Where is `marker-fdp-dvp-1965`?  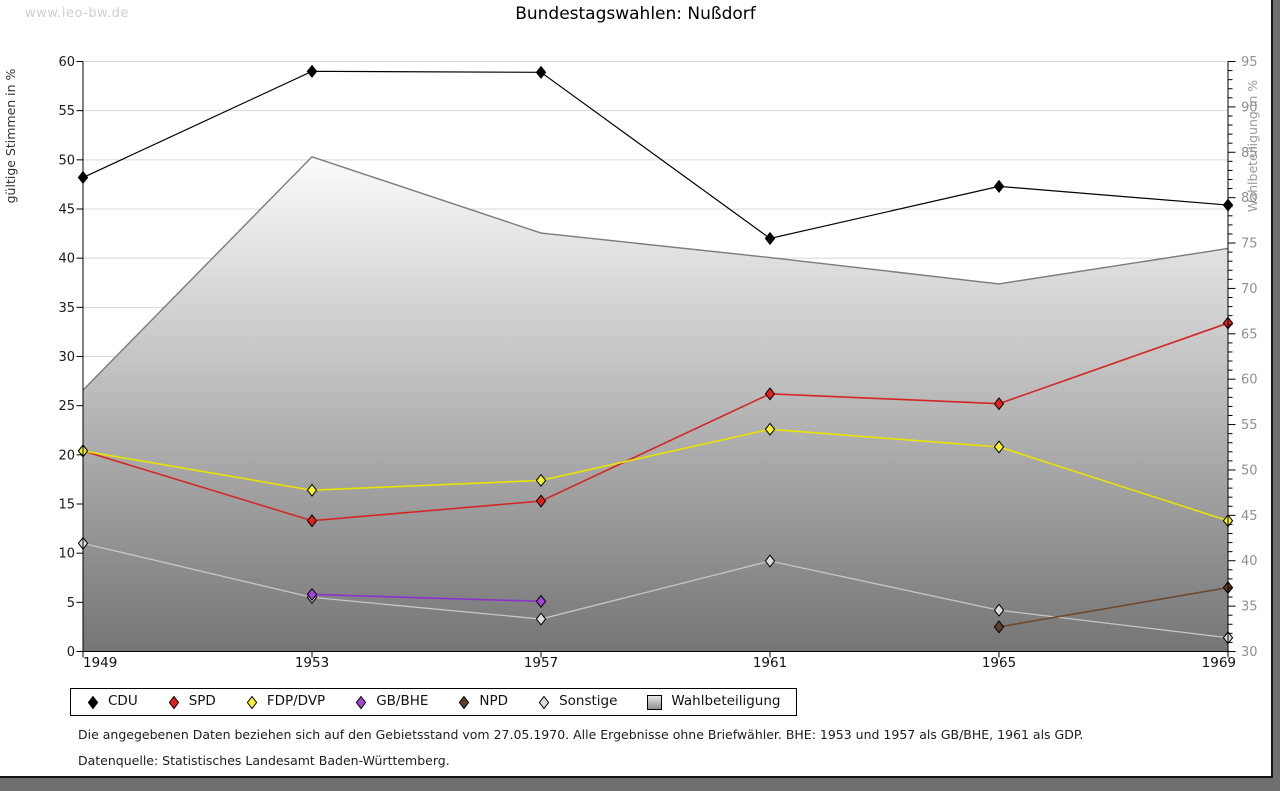 marker-fdp-dvp-1965 is located at coordinates (999, 447).